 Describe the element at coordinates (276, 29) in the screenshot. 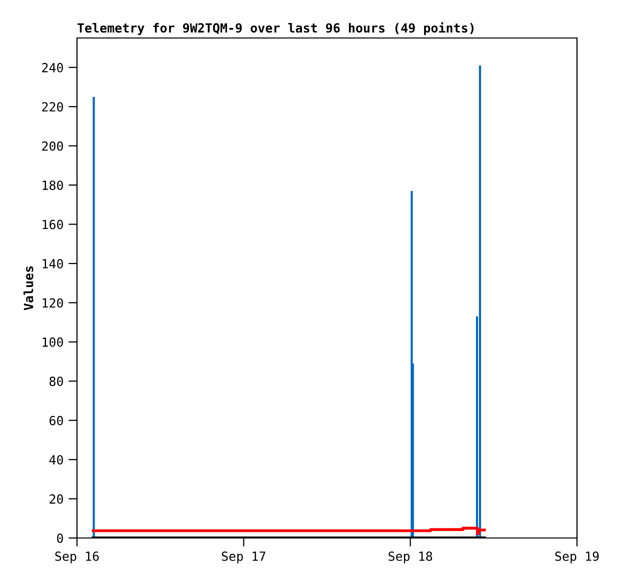

I see `chart-title: Telemetry for 9W2TQM-9 over last 96 hours (49 points)` at that location.